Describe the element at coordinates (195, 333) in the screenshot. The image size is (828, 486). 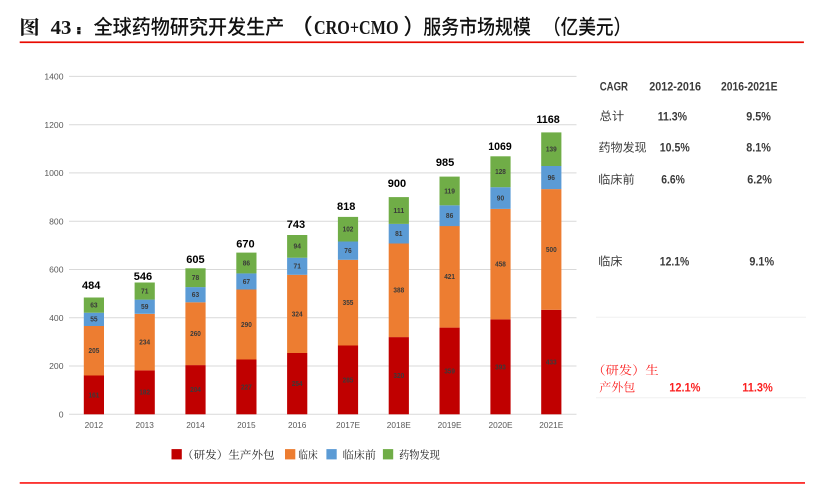
I see `svg-text: 260` at that location.